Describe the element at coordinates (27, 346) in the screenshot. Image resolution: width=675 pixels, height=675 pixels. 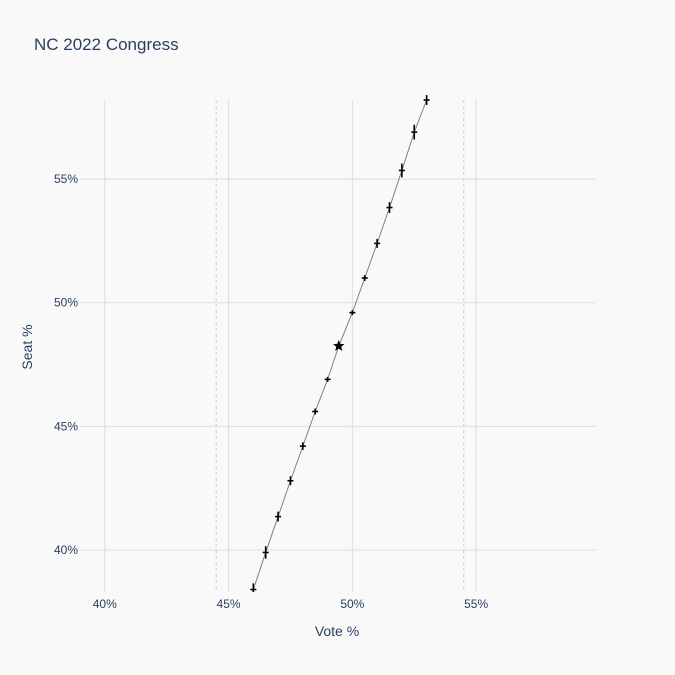
I see `y-axis-title: Seat %` at that location.